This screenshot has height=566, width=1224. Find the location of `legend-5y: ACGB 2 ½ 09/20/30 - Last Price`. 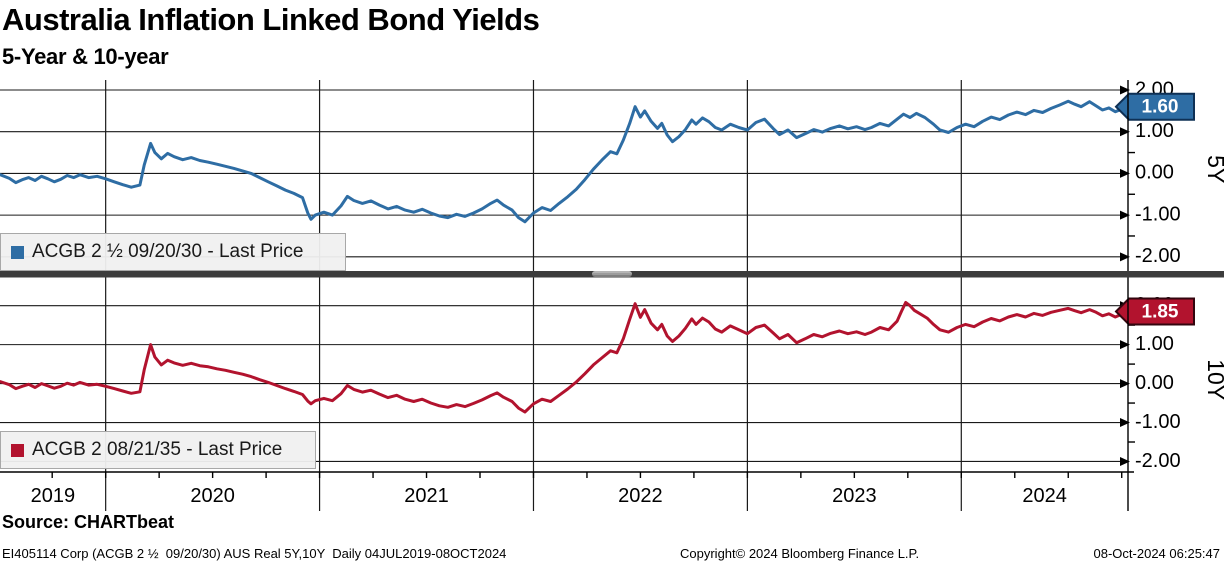

legend-5y: ACGB 2 ½ 09/20/30 - Last Price is located at coordinates (173, 252).